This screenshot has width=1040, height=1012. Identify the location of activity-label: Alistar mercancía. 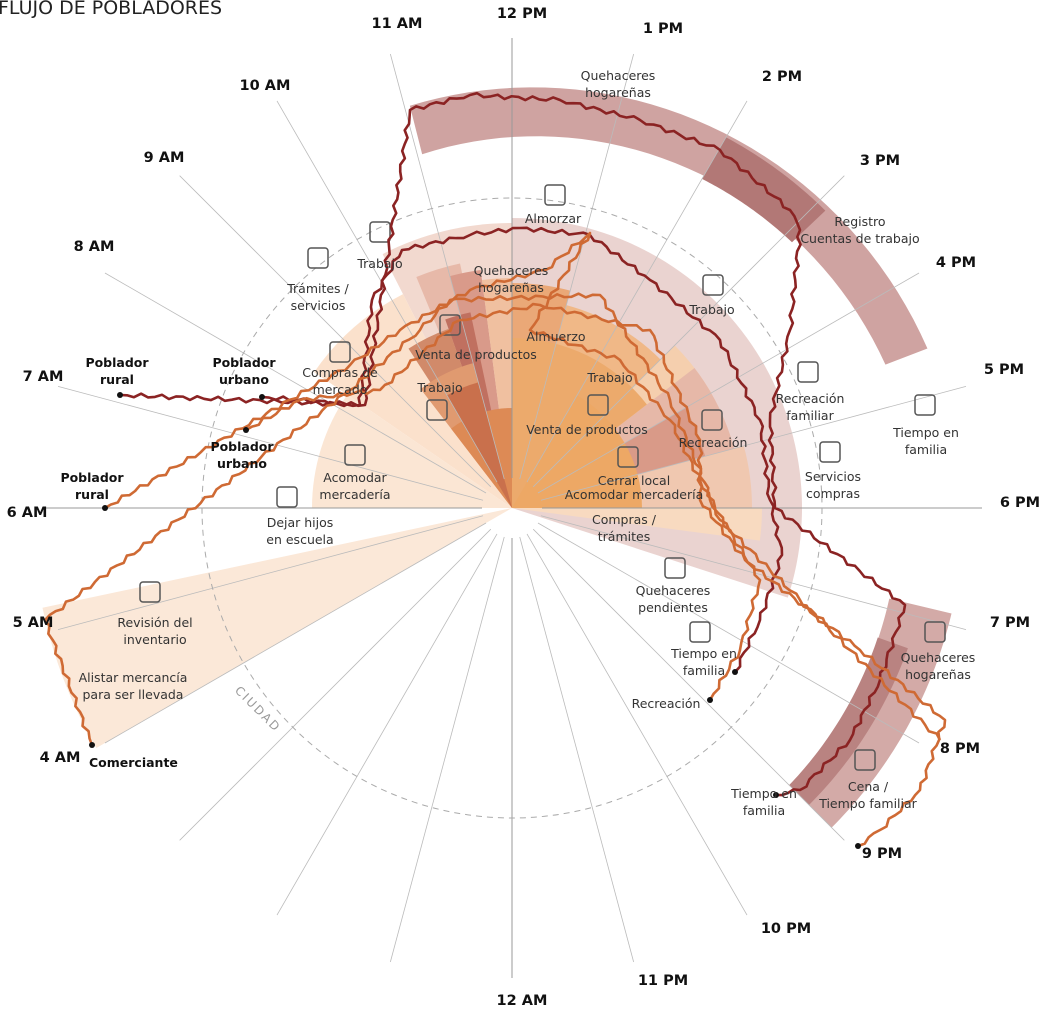
(133, 677).